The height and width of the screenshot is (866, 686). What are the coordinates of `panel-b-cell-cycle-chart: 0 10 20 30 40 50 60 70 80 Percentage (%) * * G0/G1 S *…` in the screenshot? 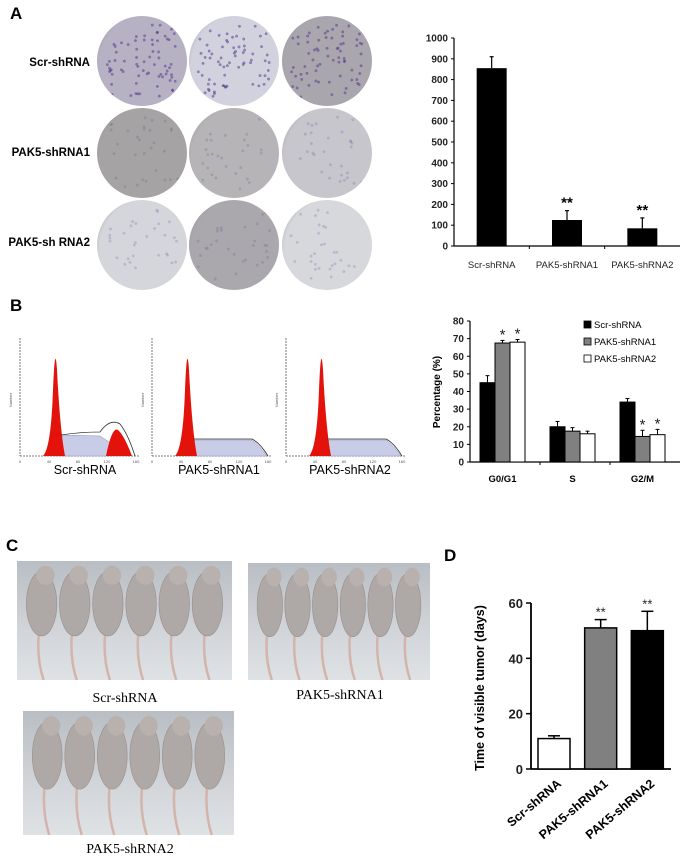 It's located at (556, 401).